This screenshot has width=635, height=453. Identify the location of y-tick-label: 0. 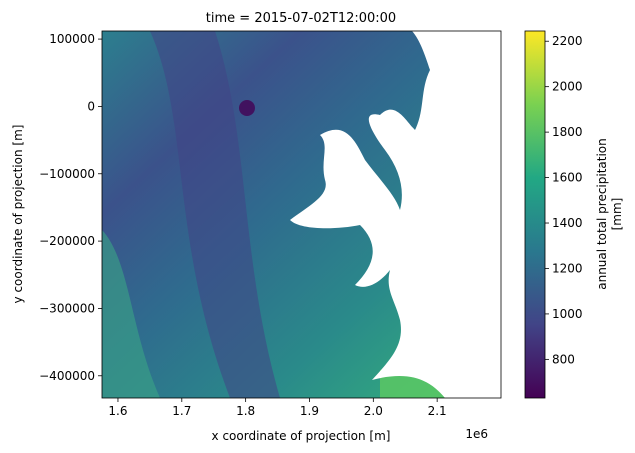
(91, 106).